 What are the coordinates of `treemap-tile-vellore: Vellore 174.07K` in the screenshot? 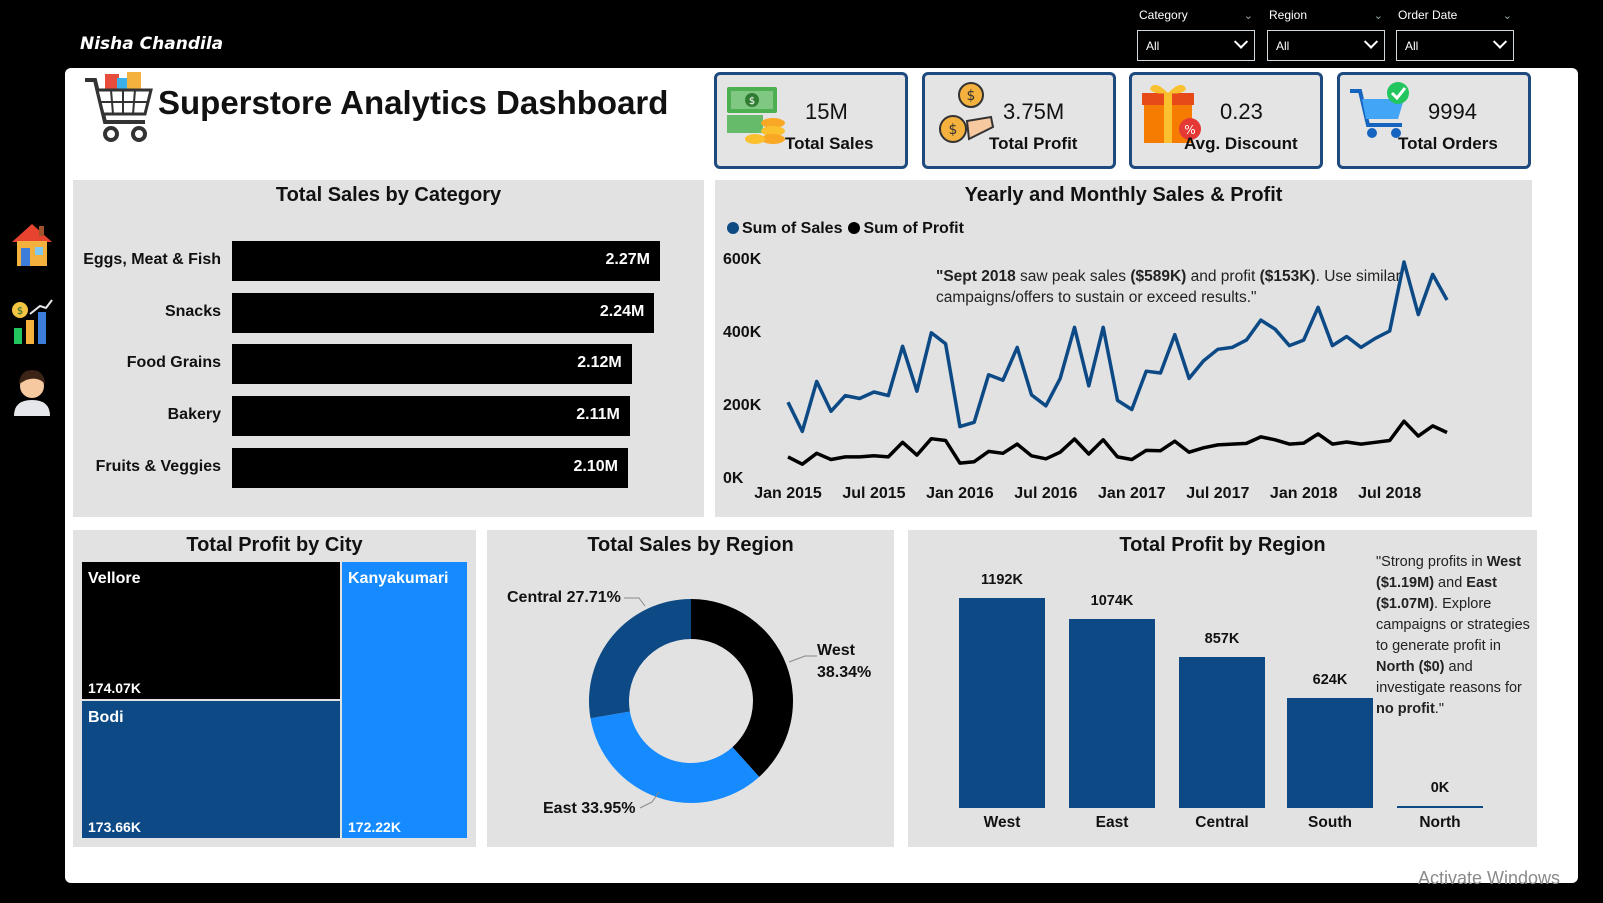 It's located at (211, 630).